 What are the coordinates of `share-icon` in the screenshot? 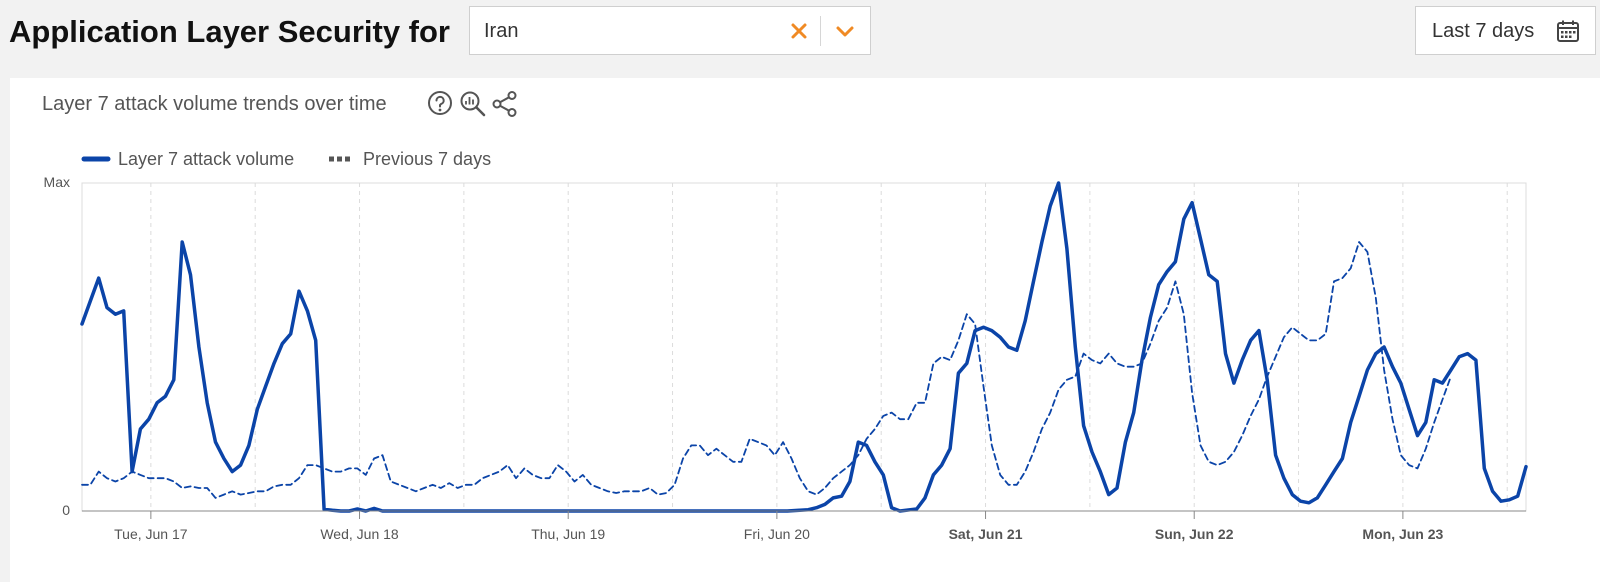 It's located at (505, 104).